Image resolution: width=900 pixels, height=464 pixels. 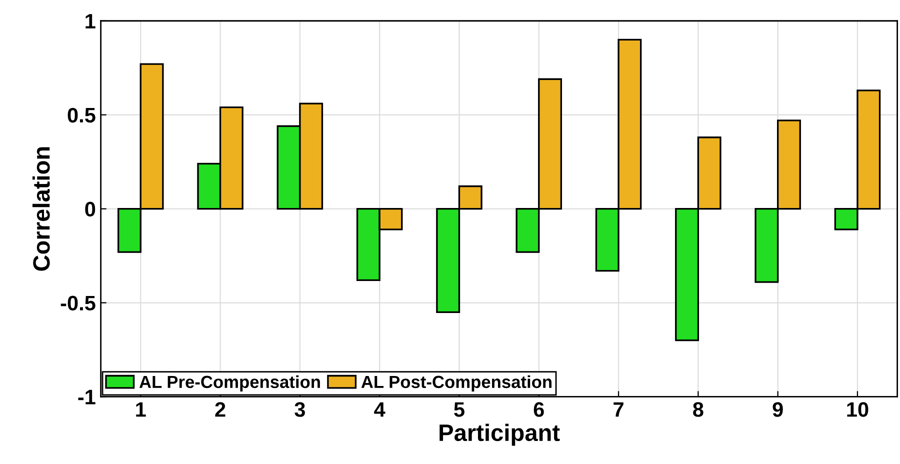 I want to click on x-tick-label: 10, so click(x=857, y=409).